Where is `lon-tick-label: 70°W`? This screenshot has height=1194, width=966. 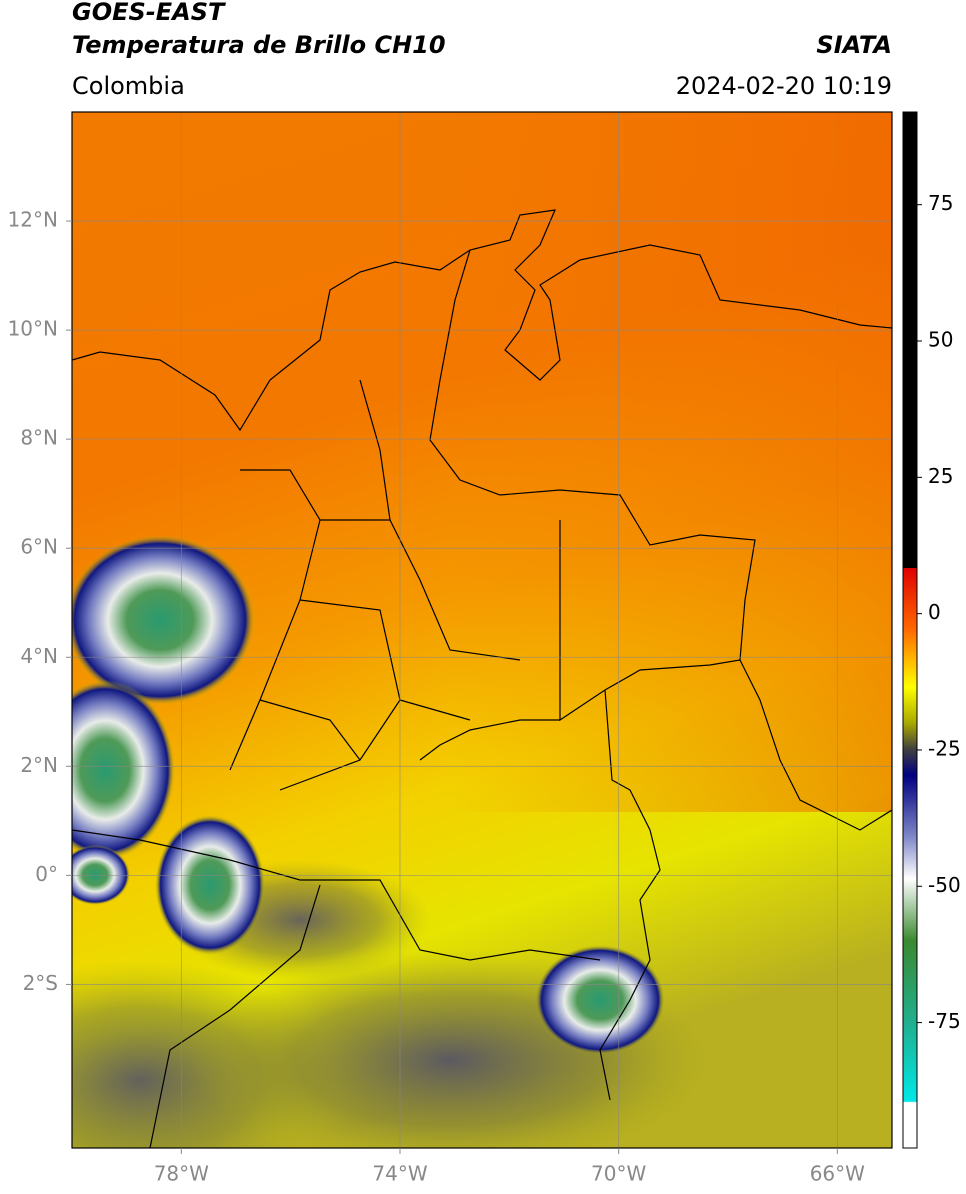 lon-tick-label: 70°W is located at coordinates (618, 1174).